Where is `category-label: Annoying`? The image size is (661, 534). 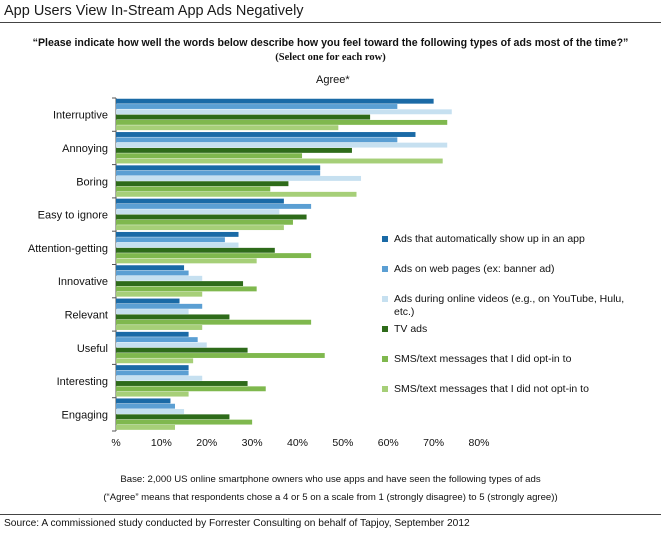
category-label: Annoying is located at coordinates (85, 149).